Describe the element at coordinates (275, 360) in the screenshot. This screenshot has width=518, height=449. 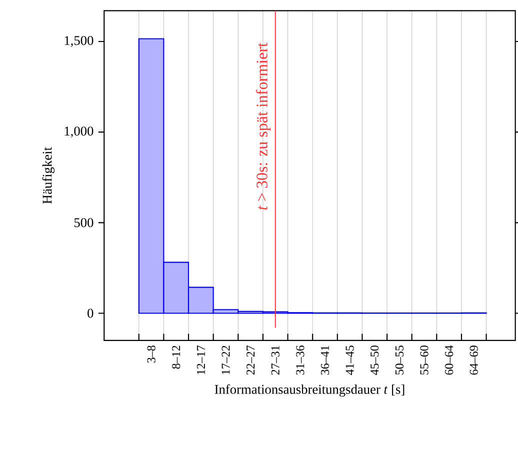
I see `x-tick-label: 27–31` at that location.